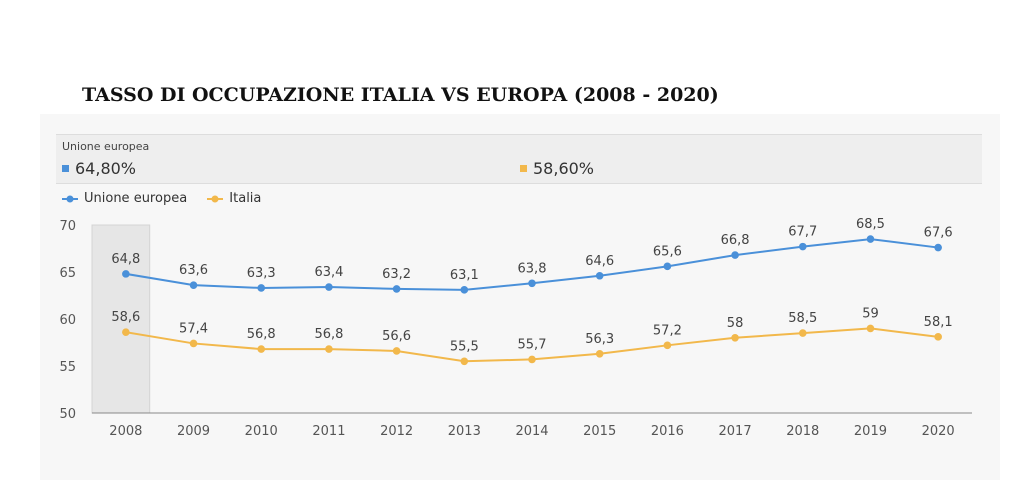 The width and height of the screenshot is (1024, 484). Describe the element at coordinates (938, 322) in the screenshot. I see `series-1-label-12: 58,1` at that location.